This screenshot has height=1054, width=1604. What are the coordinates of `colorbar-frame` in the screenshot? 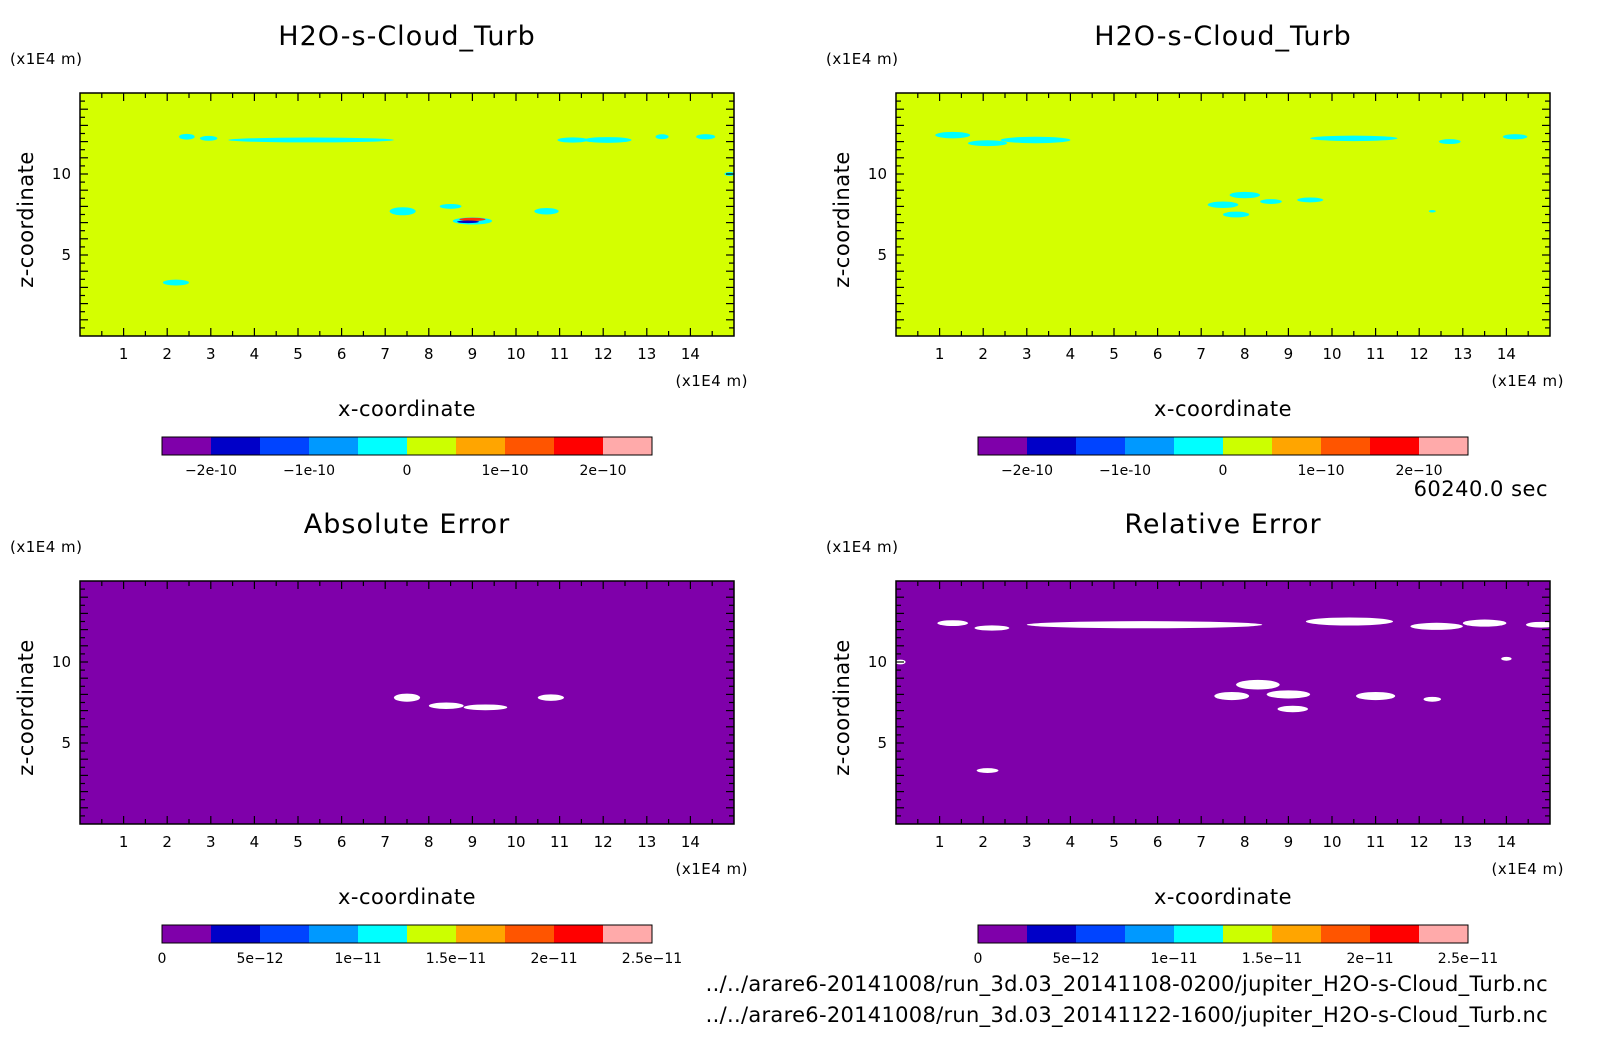 It's located at (407, 934).